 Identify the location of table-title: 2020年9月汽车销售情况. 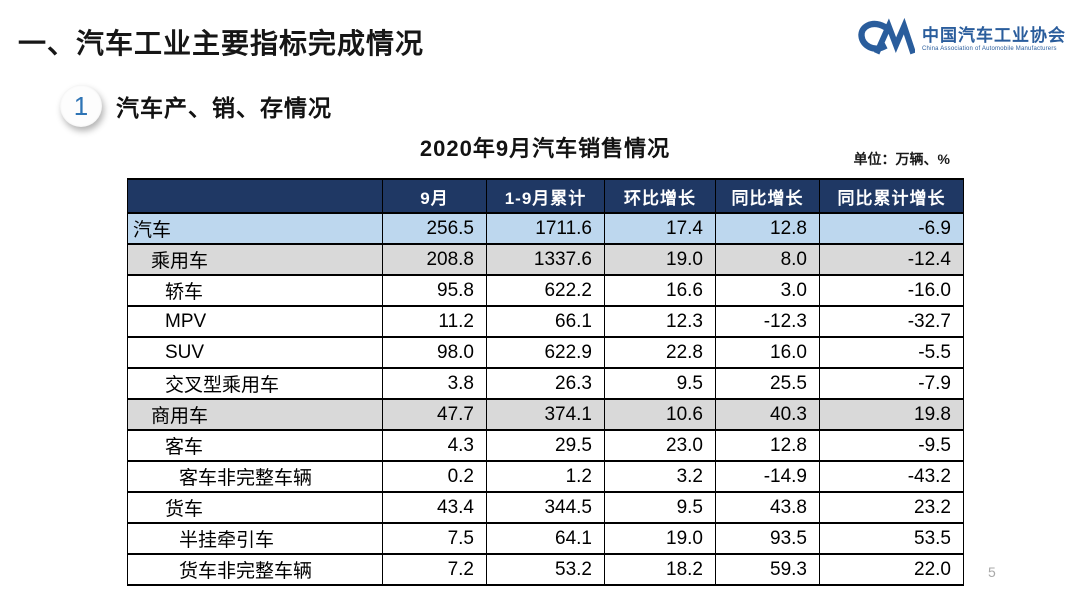
(545, 148).